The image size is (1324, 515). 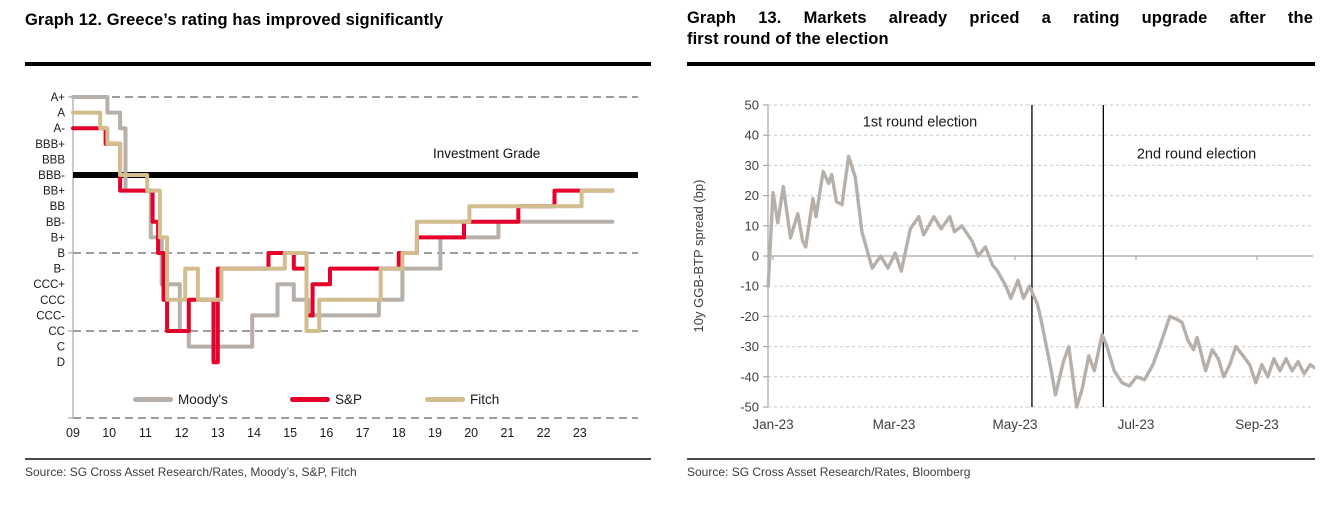 I want to click on legend-label: Moody's, so click(x=203, y=399).